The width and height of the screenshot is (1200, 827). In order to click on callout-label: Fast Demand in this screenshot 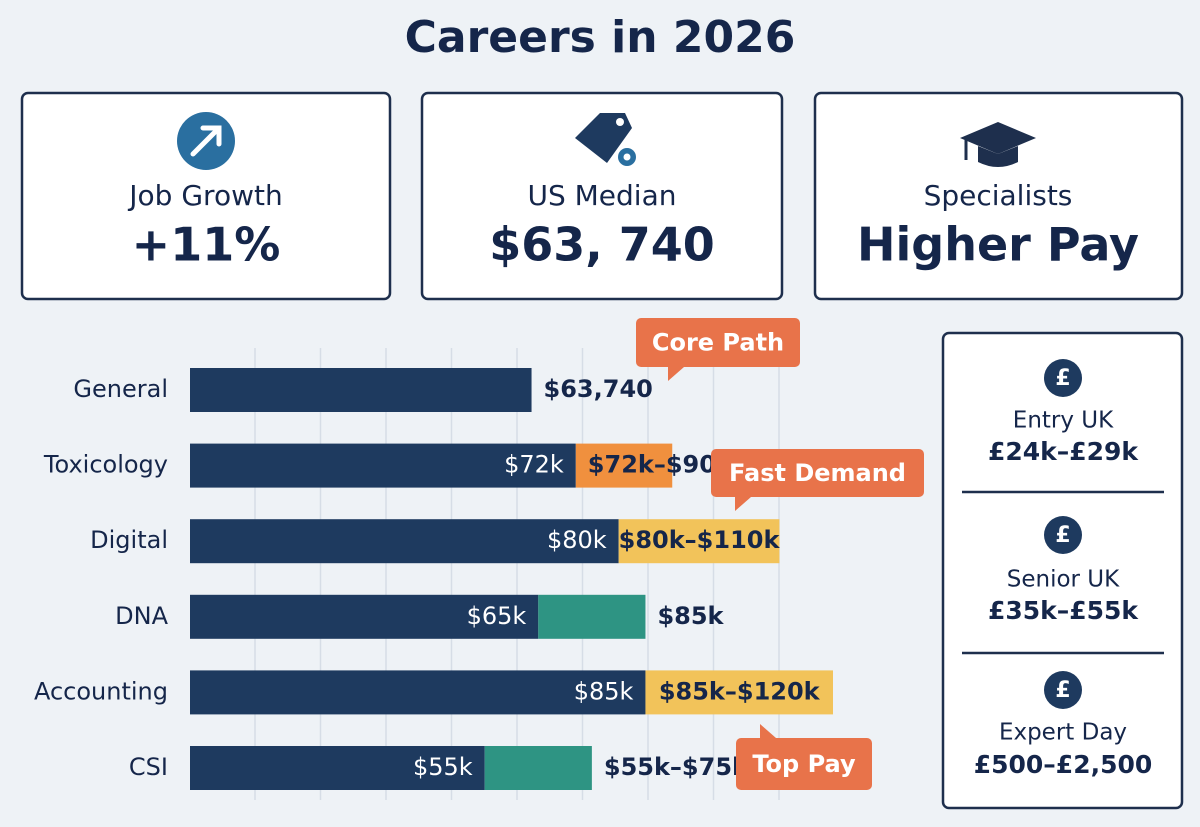, I will do `click(817, 473)`.